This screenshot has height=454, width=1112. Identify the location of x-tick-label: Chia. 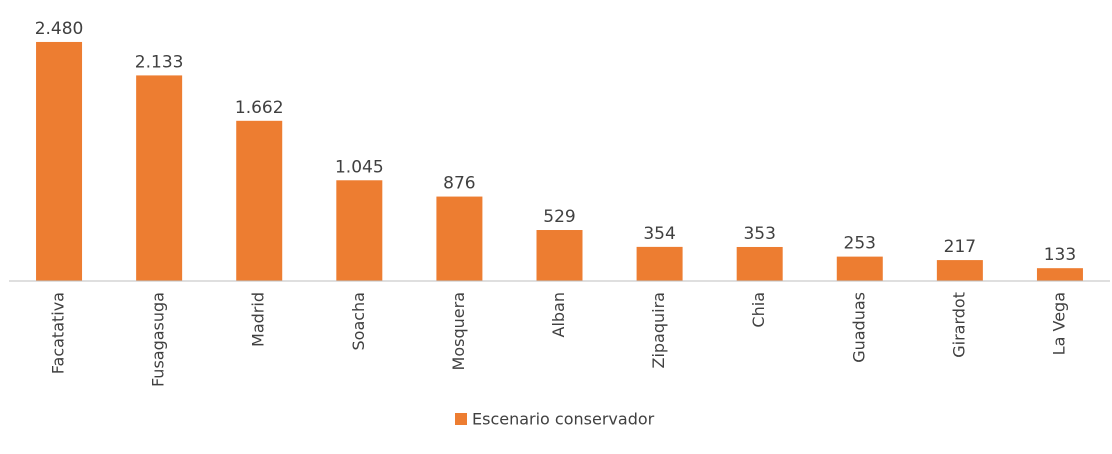
(758, 310).